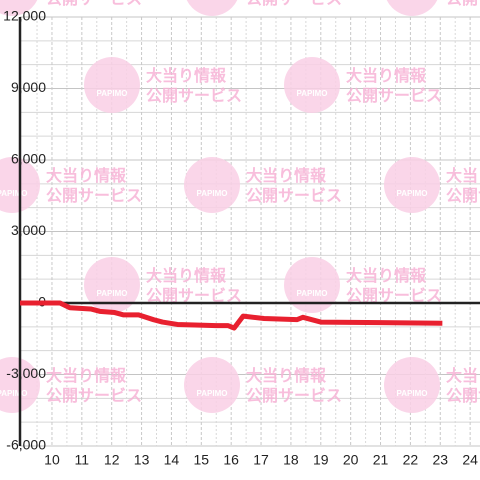 The width and height of the screenshot is (480, 480). I want to click on x-tick-label: 16, so click(231, 460).